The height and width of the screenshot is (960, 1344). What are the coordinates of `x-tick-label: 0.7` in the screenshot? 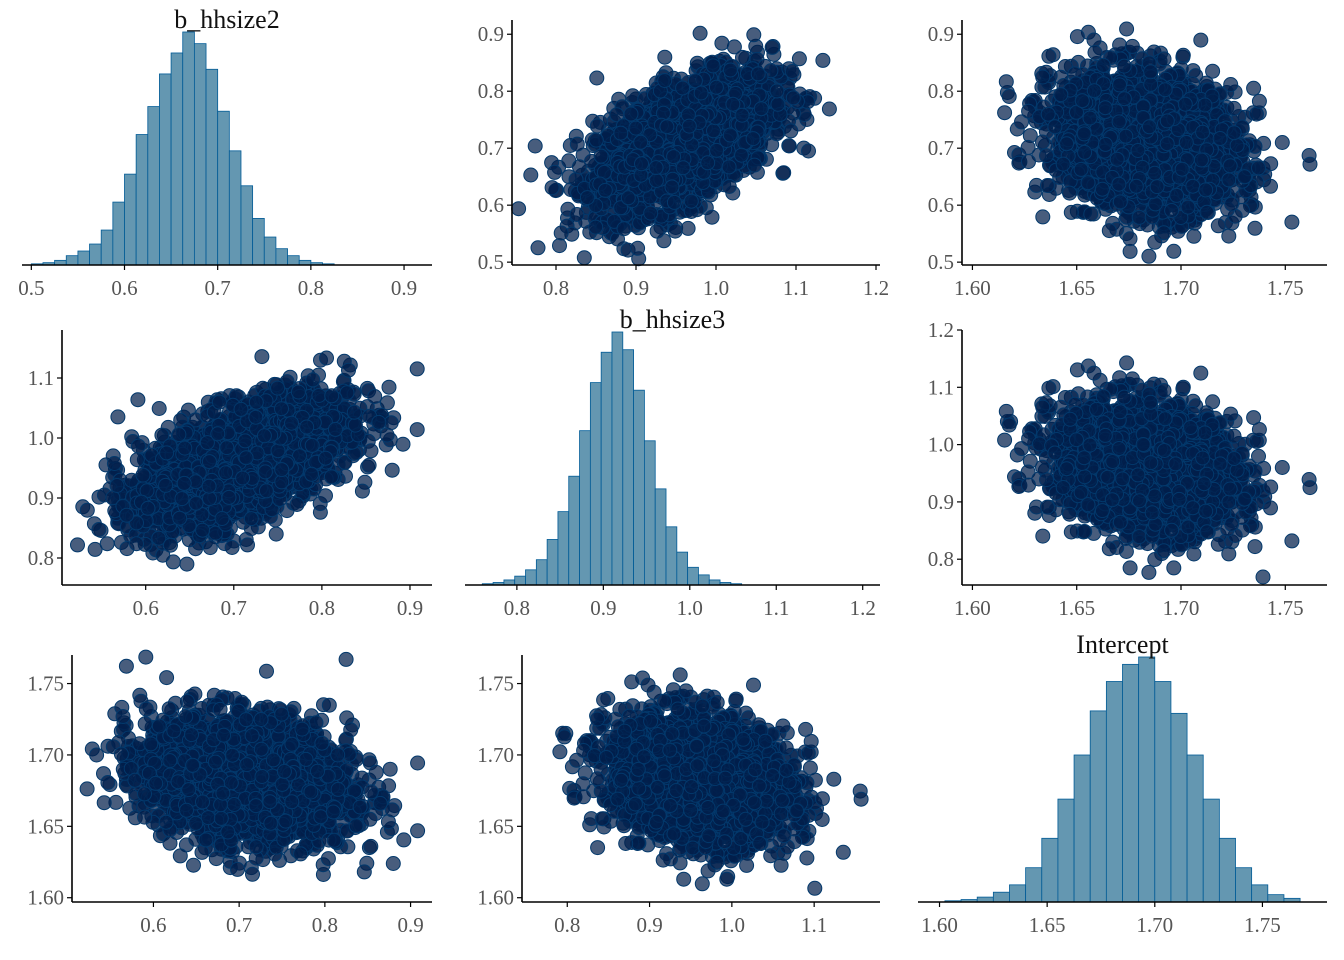 It's located at (218, 288).